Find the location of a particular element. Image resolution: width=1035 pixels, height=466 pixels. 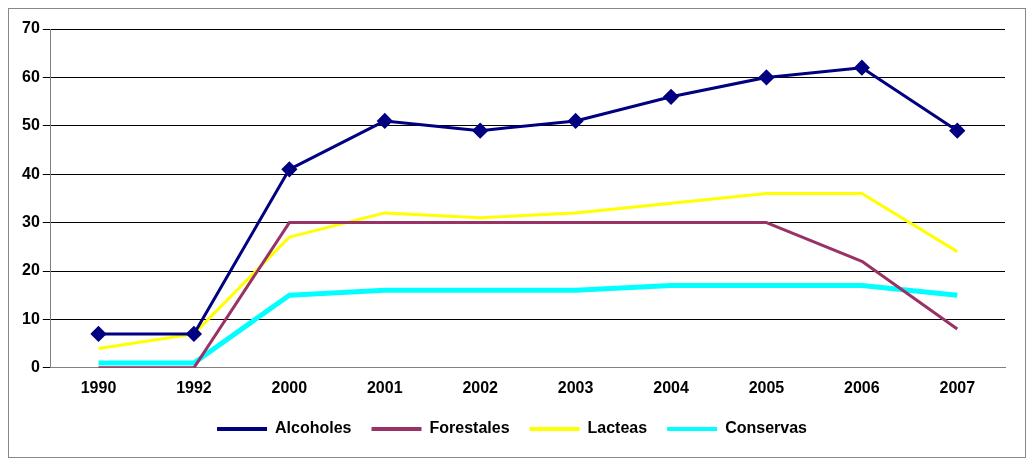

x-tick-label: 2007 is located at coordinates (957, 387).